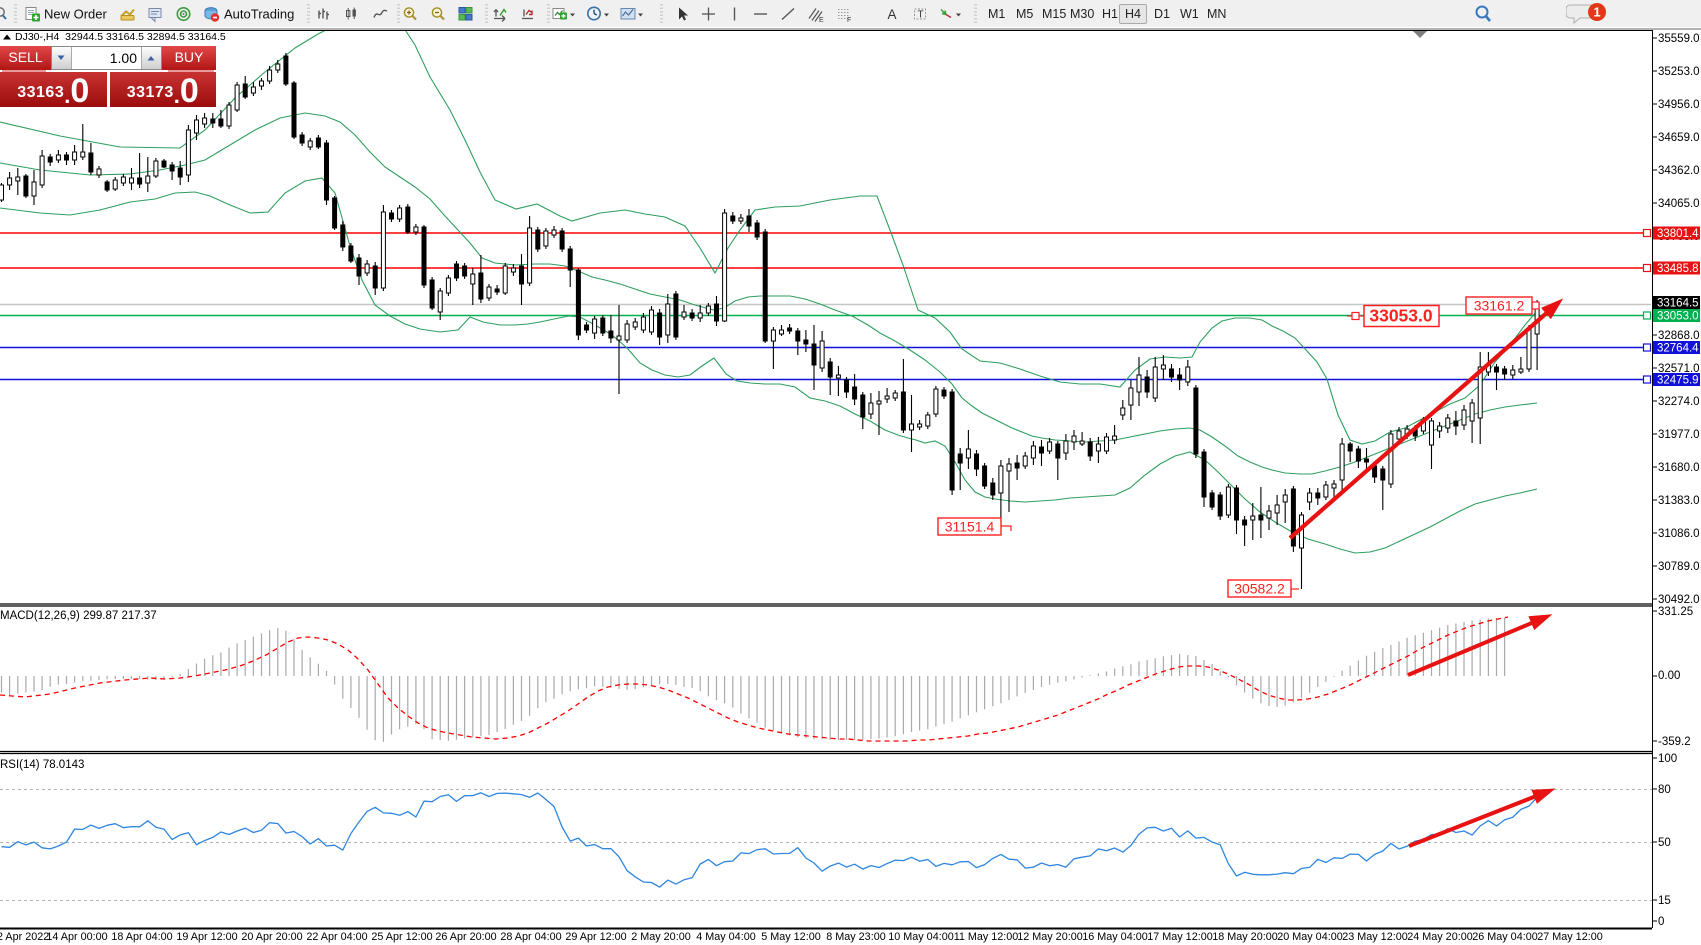 Image resolution: width=1701 pixels, height=945 pixels. Describe the element at coordinates (1679, 336) in the screenshot. I see `svg-text: 32868.0` at that location.